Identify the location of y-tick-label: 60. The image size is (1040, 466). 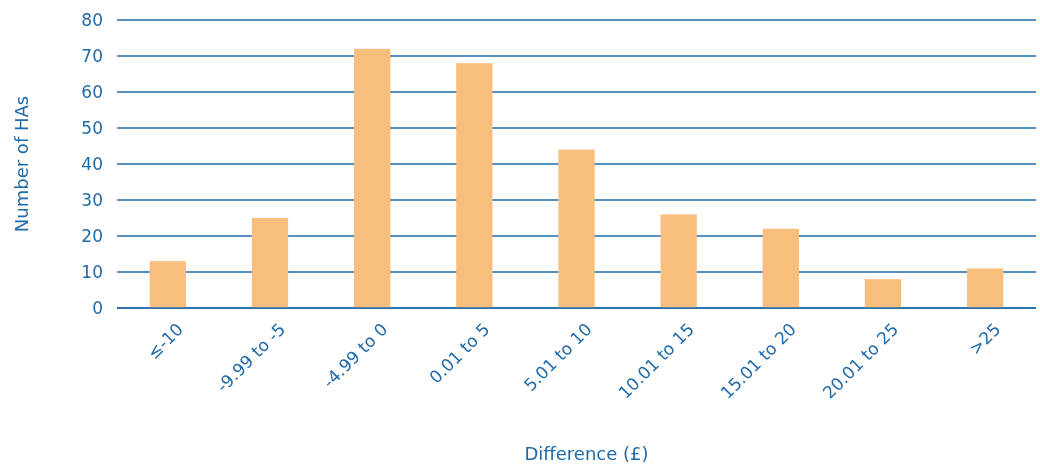
(92, 91).